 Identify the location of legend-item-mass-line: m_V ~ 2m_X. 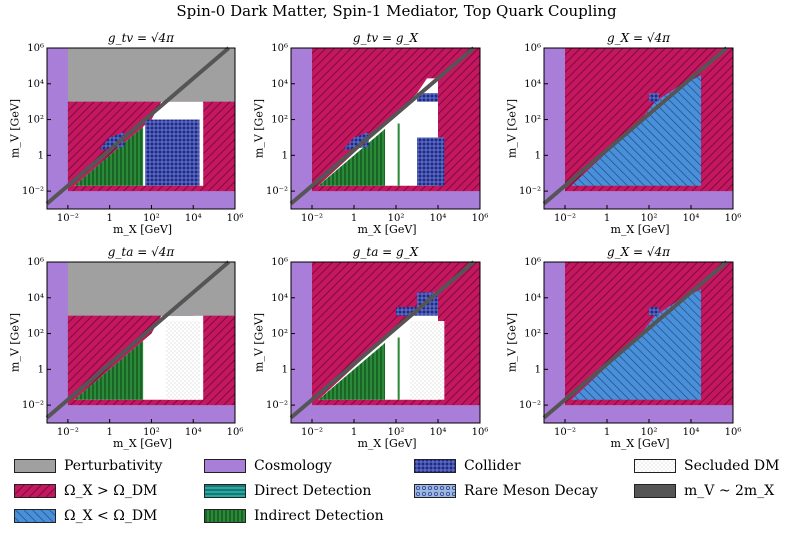
(704, 491).